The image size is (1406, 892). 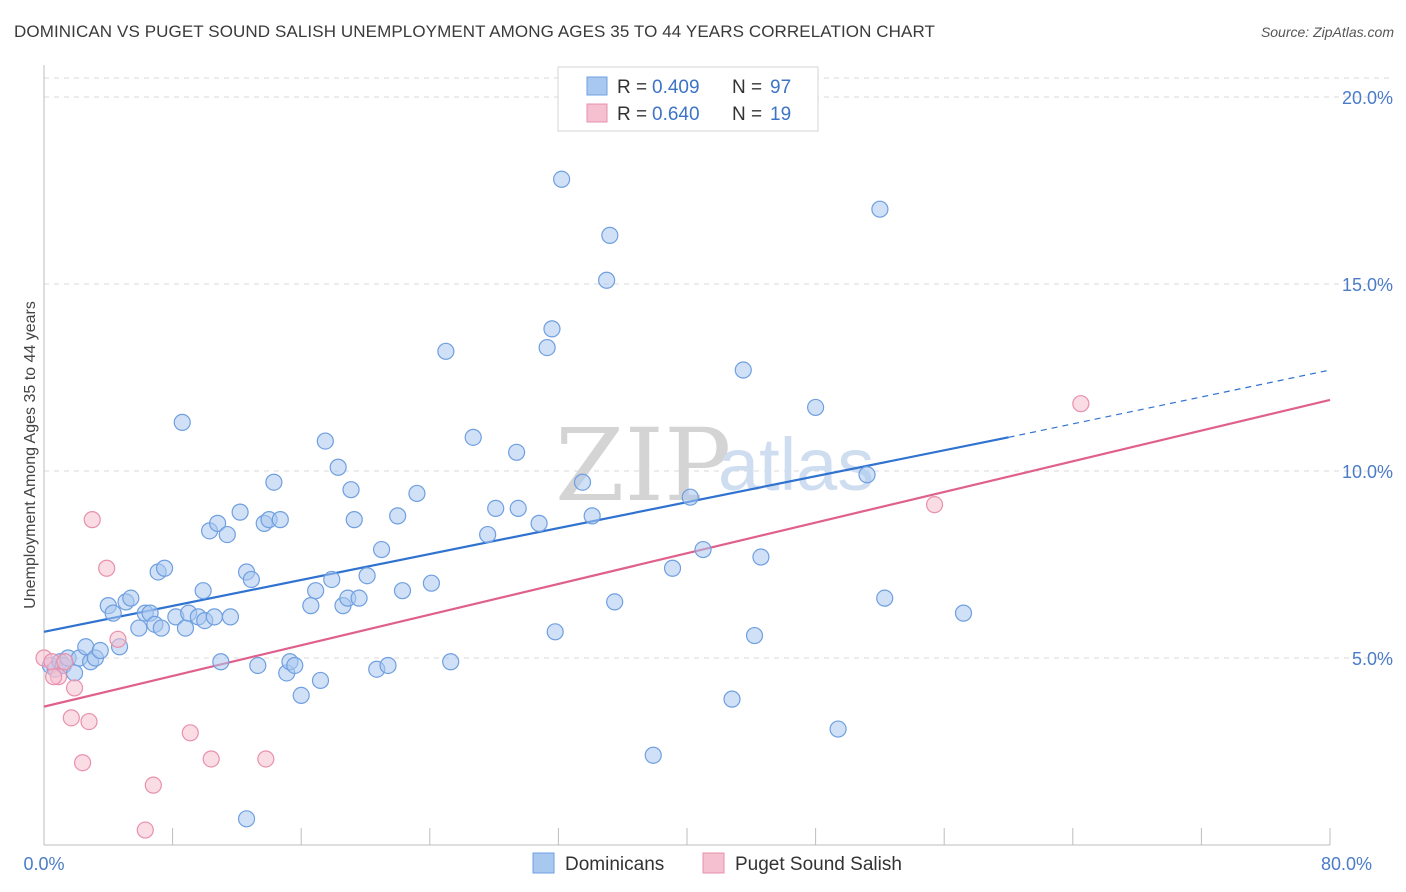 I want to click on bottom-legend: Dominicans Puget Sound Salish, so click(x=717, y=863).